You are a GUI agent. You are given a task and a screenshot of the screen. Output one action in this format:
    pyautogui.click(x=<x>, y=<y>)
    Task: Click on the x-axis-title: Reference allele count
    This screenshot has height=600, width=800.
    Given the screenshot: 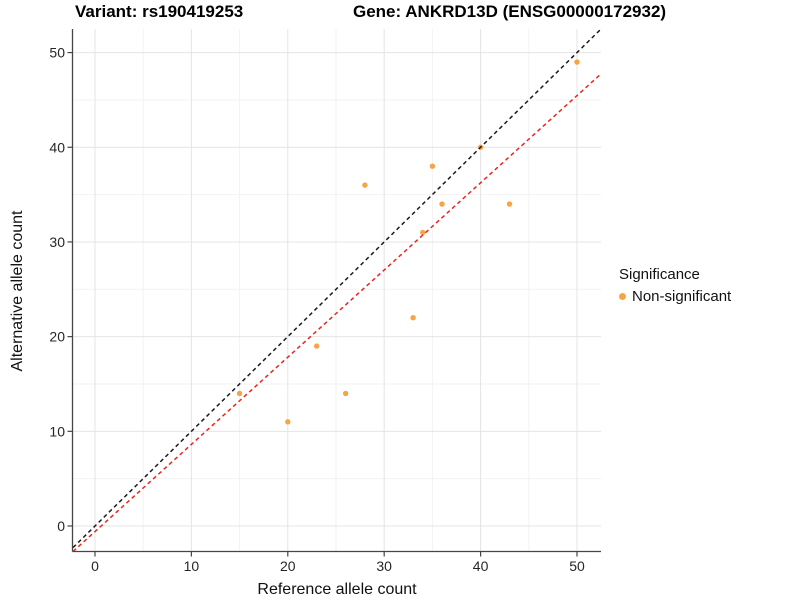 What is the action you would take?
    pyautogui.click(x=337, y=589)
    